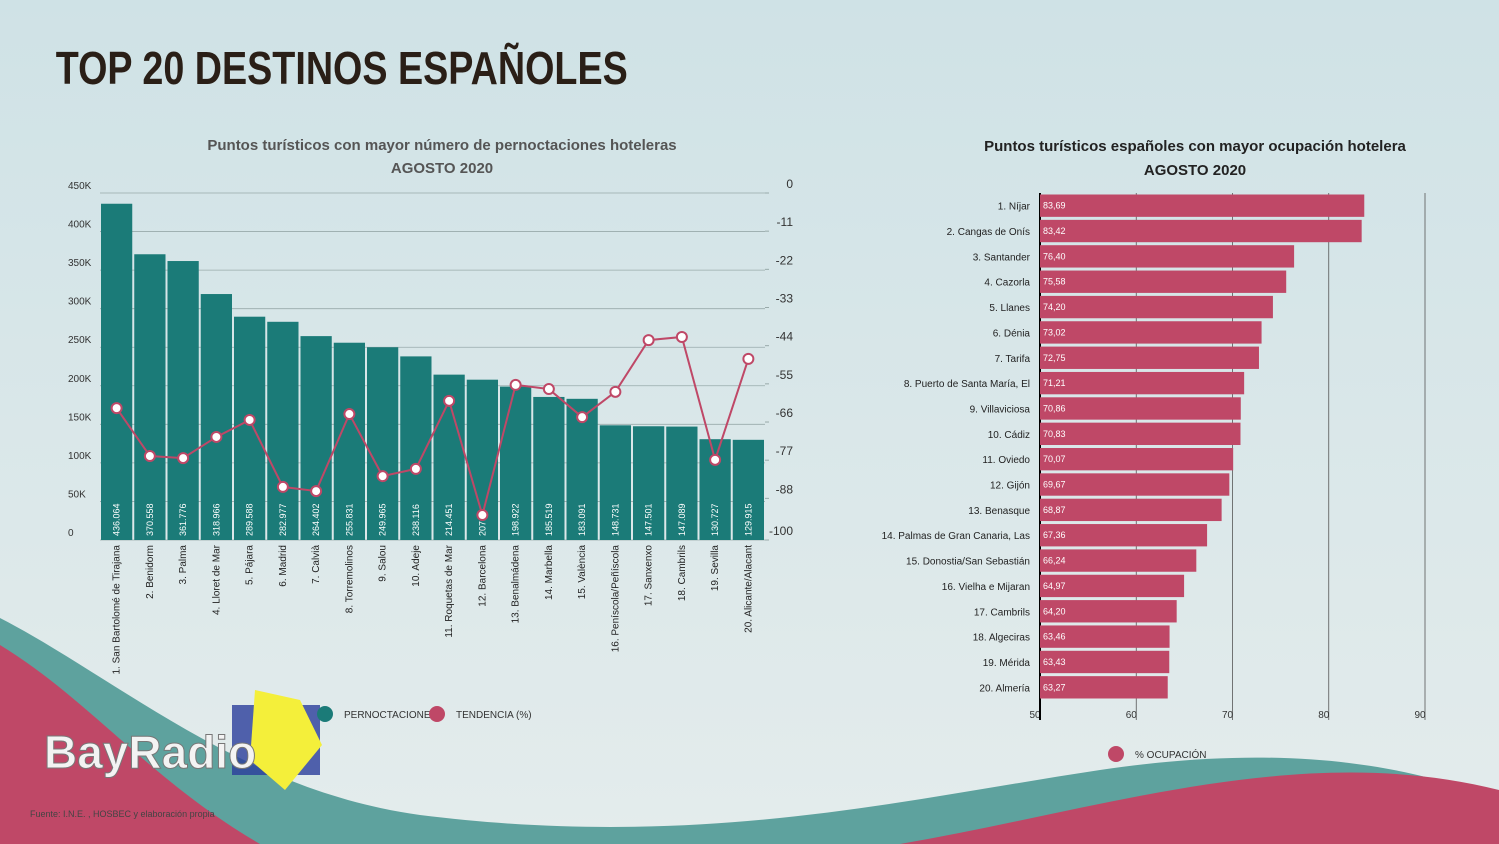 This screenshot has height=844, width=1499. Describe the element at coordinates (1054, 535) in the screenshot. I see `data-label: 67,36` at that location.